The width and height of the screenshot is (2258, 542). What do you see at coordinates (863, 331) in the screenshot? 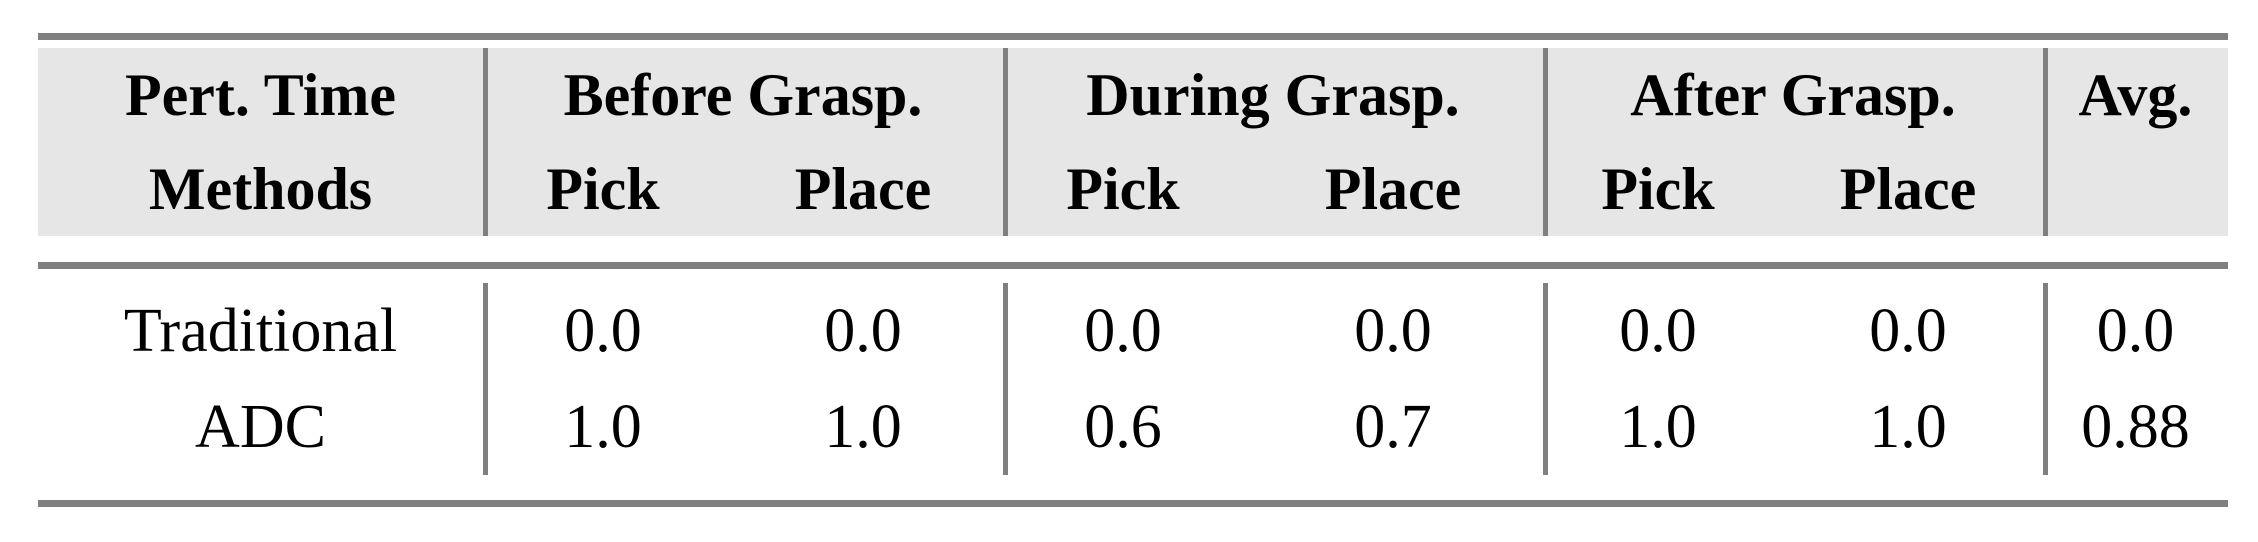
I see `cell-traditional-before-place: 0.0` at bounding box center [863, 331].